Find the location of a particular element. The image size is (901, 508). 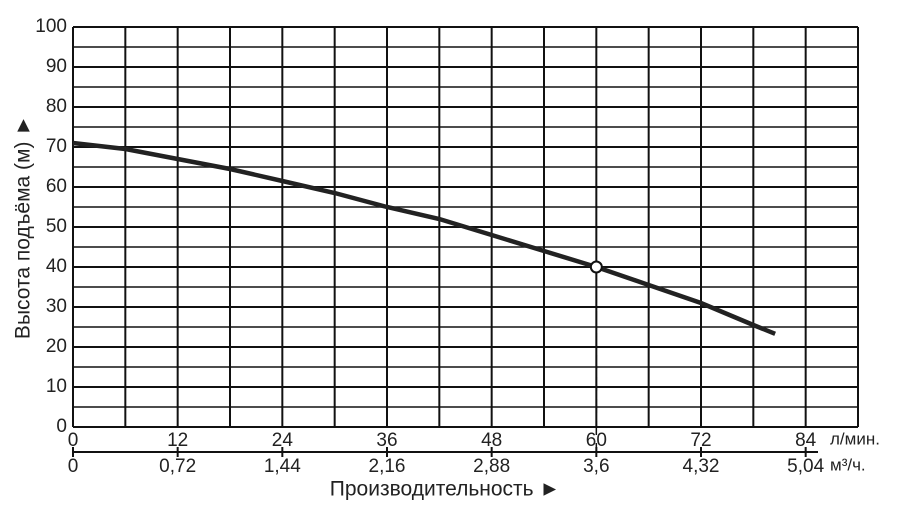

y-tick-label: 10 is located at coordinates (56, 386).